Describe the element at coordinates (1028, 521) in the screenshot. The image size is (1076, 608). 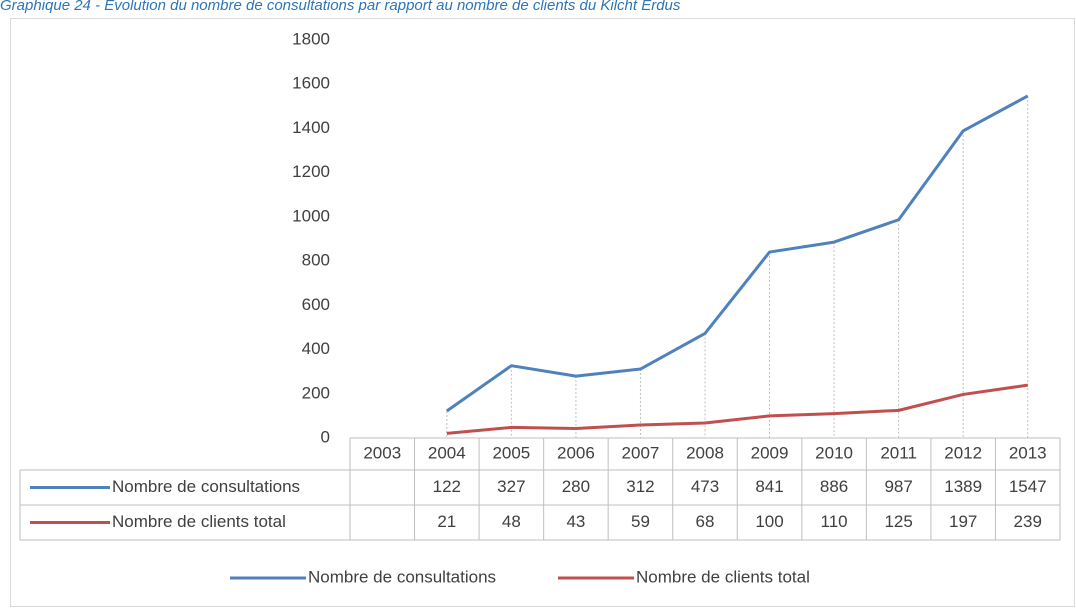
I see `table-value: 239` at that location.